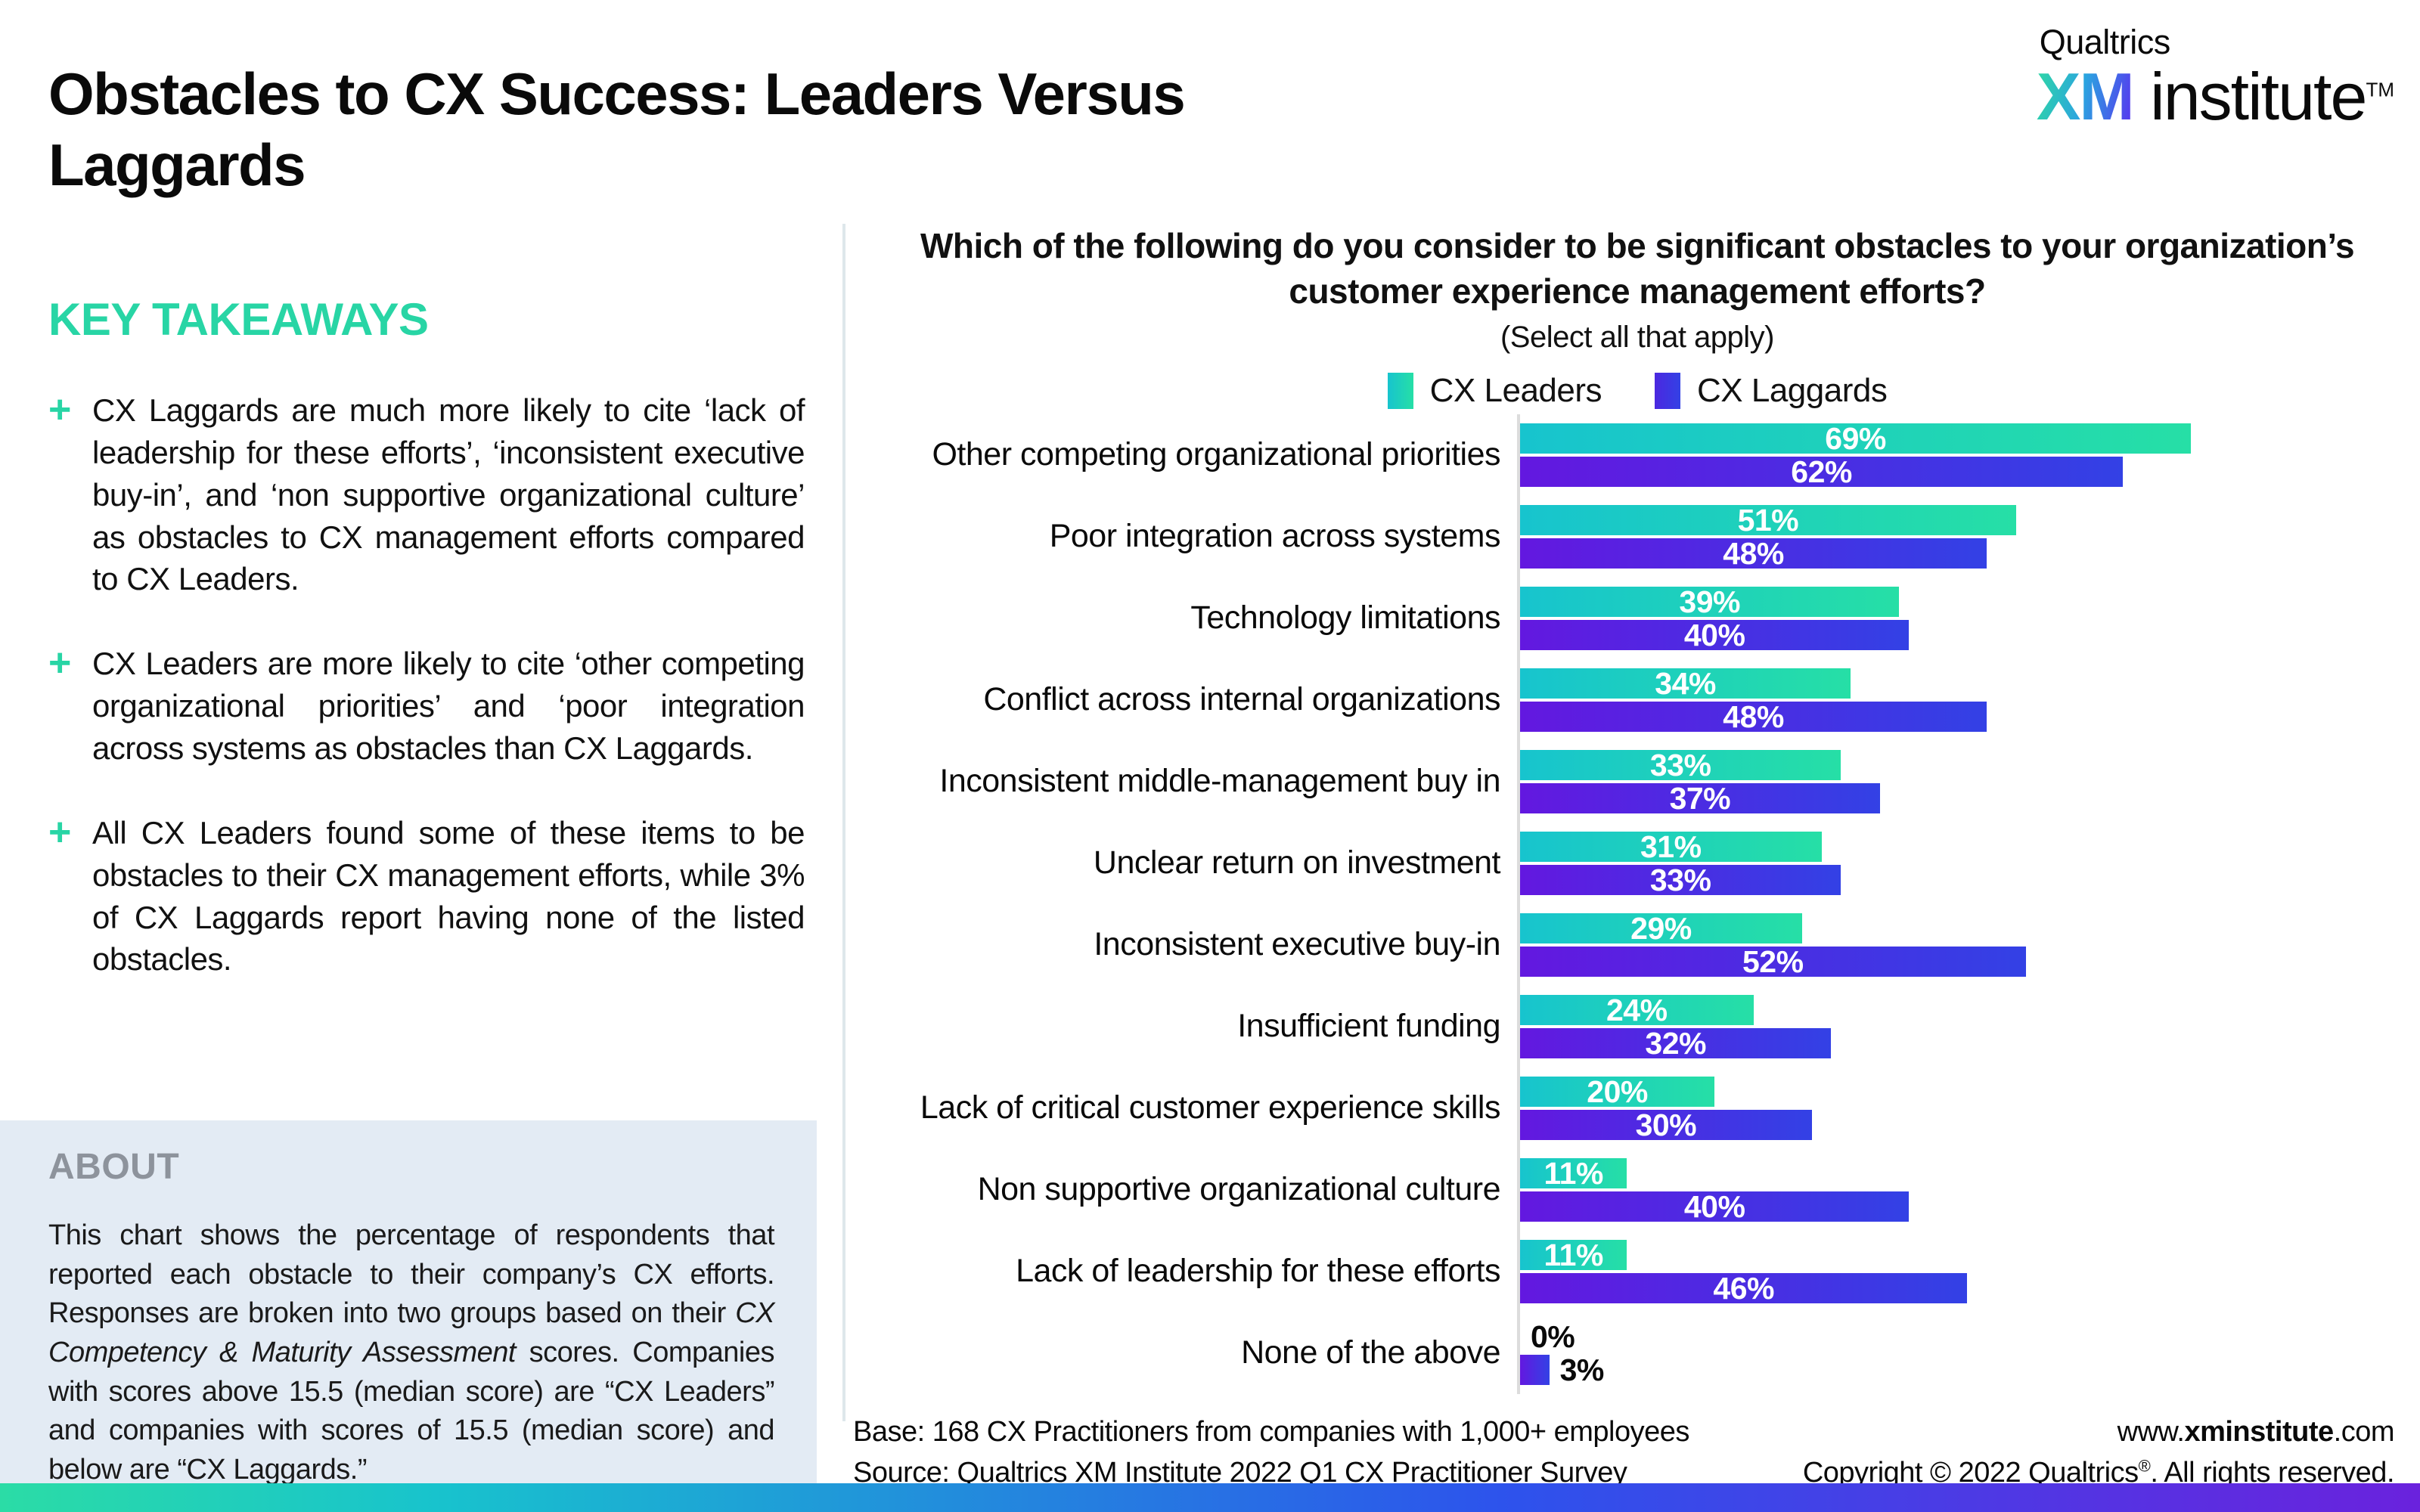 The height and width of the screenshot is (1512, 2420). Describe the element at coordinates (1535, 1370) in the screenshot. I see `bar-laggards` at that location.